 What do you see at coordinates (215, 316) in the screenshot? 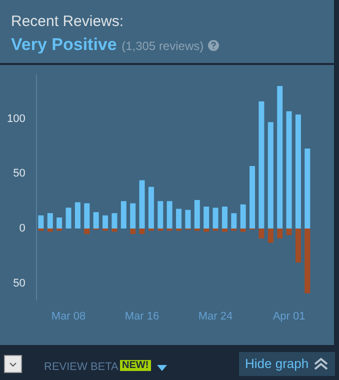
I see `x-tick-label: Mar 24` at bounding box center [215, 316].